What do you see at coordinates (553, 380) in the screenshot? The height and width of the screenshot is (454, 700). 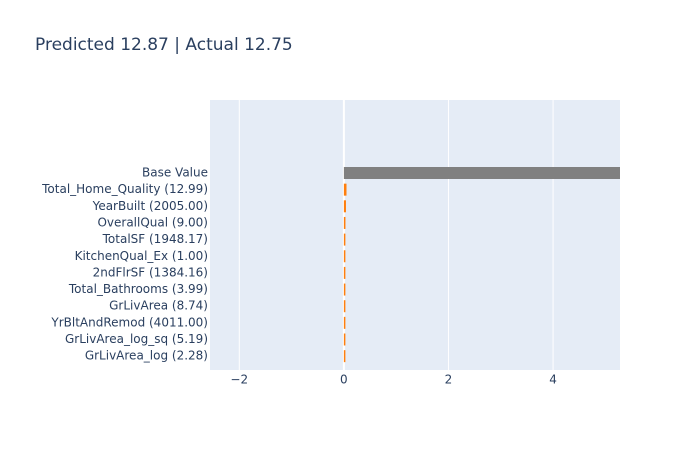 I see `x-tick-label: 4` at bounding box center [553, 380].